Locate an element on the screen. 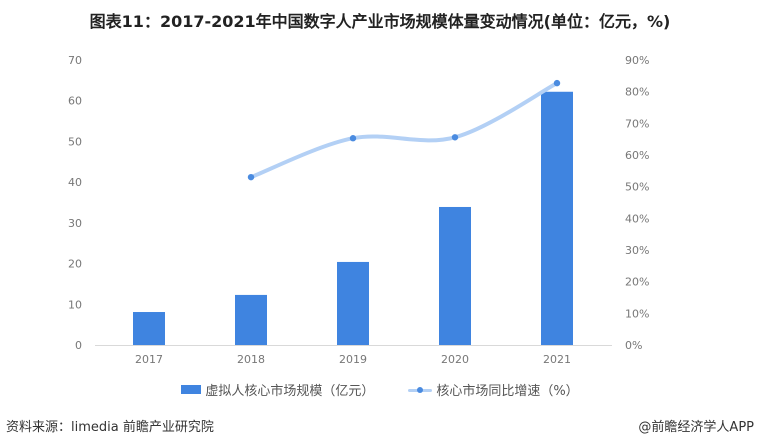 The width and height of the screenshot is (760, 444). growth-line is located at coordinates (404, 130).